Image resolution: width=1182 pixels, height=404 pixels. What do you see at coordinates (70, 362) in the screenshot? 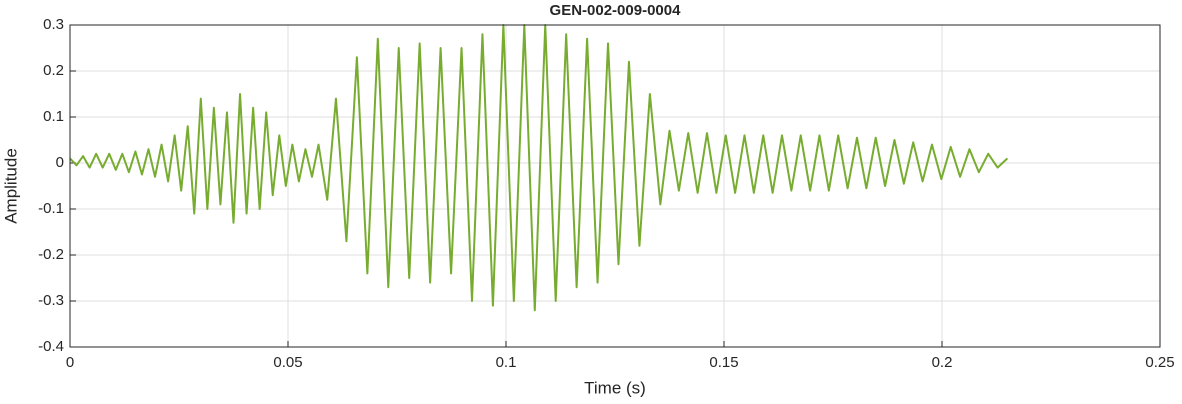
I see `x-tick-label: 0` at bounding box center [70, 362].